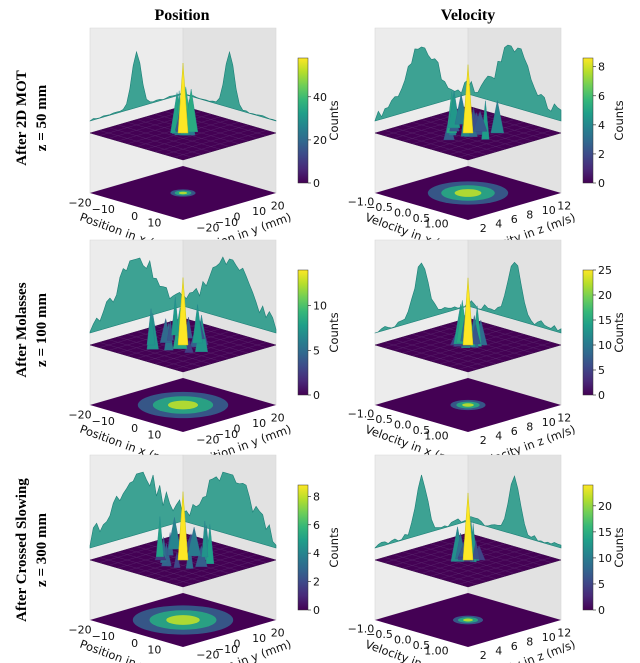  What do you see at coordinates (181, 15) in the screenshot?
I see `column-title-position: Position` at bounding box center [181, 15].